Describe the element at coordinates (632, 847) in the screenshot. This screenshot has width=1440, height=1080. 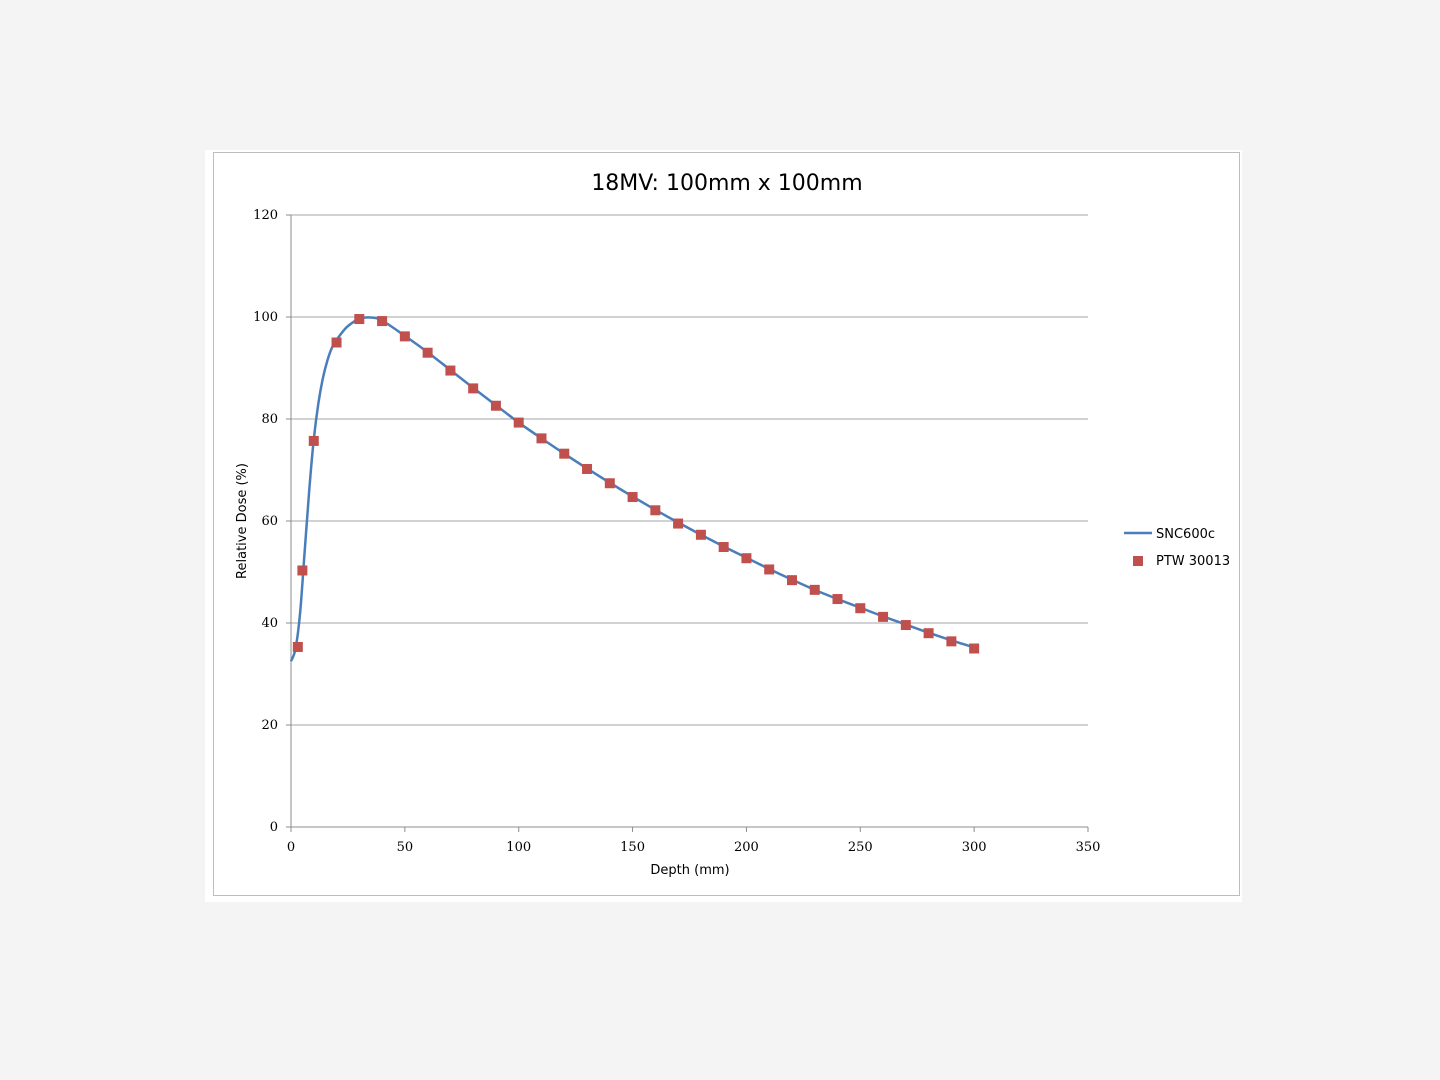
I see `x-tick-label-150: 150` at that location.